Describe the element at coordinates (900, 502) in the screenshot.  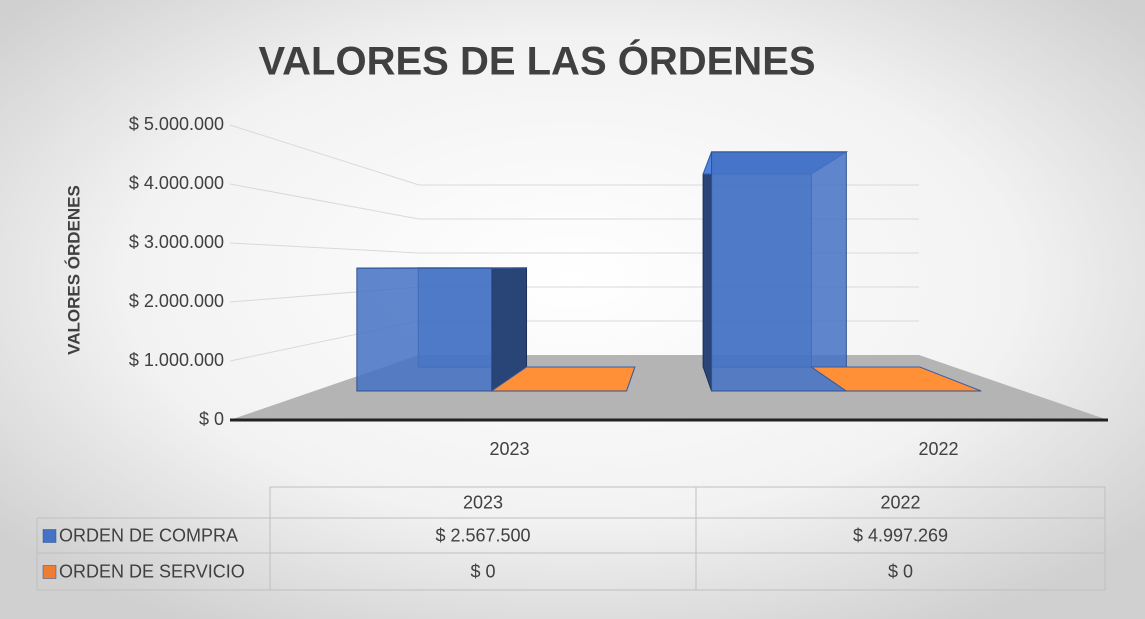
I see `table-header: 2022` at that location.